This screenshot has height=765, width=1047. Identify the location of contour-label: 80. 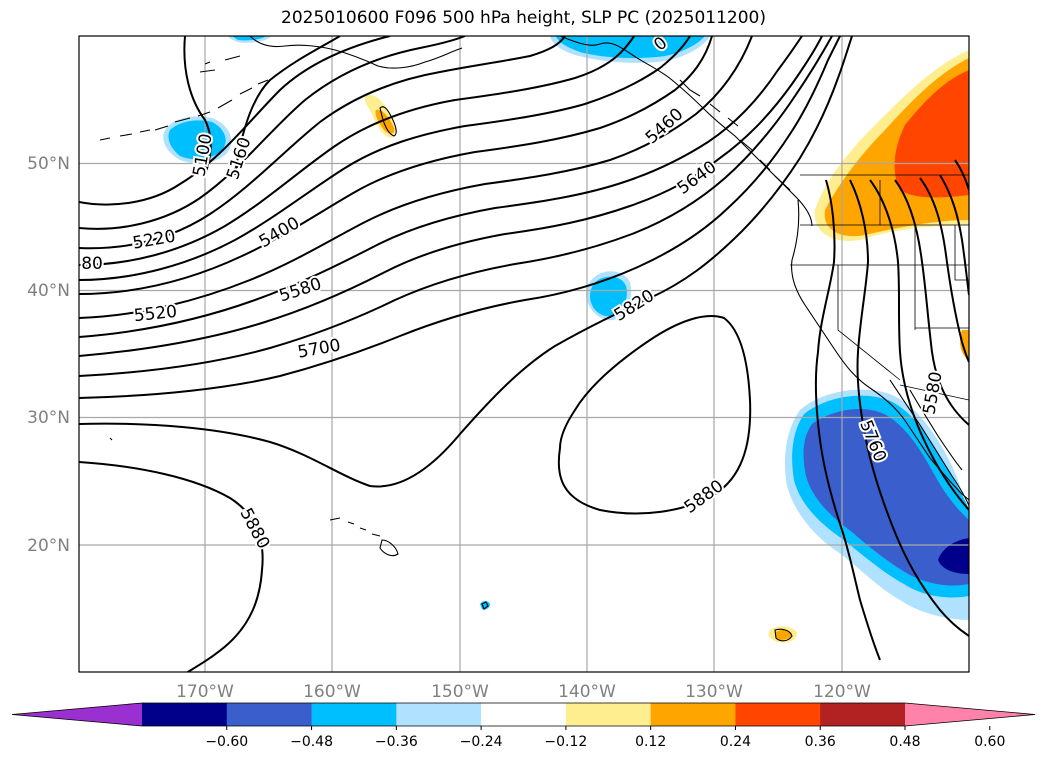
(92, 264).